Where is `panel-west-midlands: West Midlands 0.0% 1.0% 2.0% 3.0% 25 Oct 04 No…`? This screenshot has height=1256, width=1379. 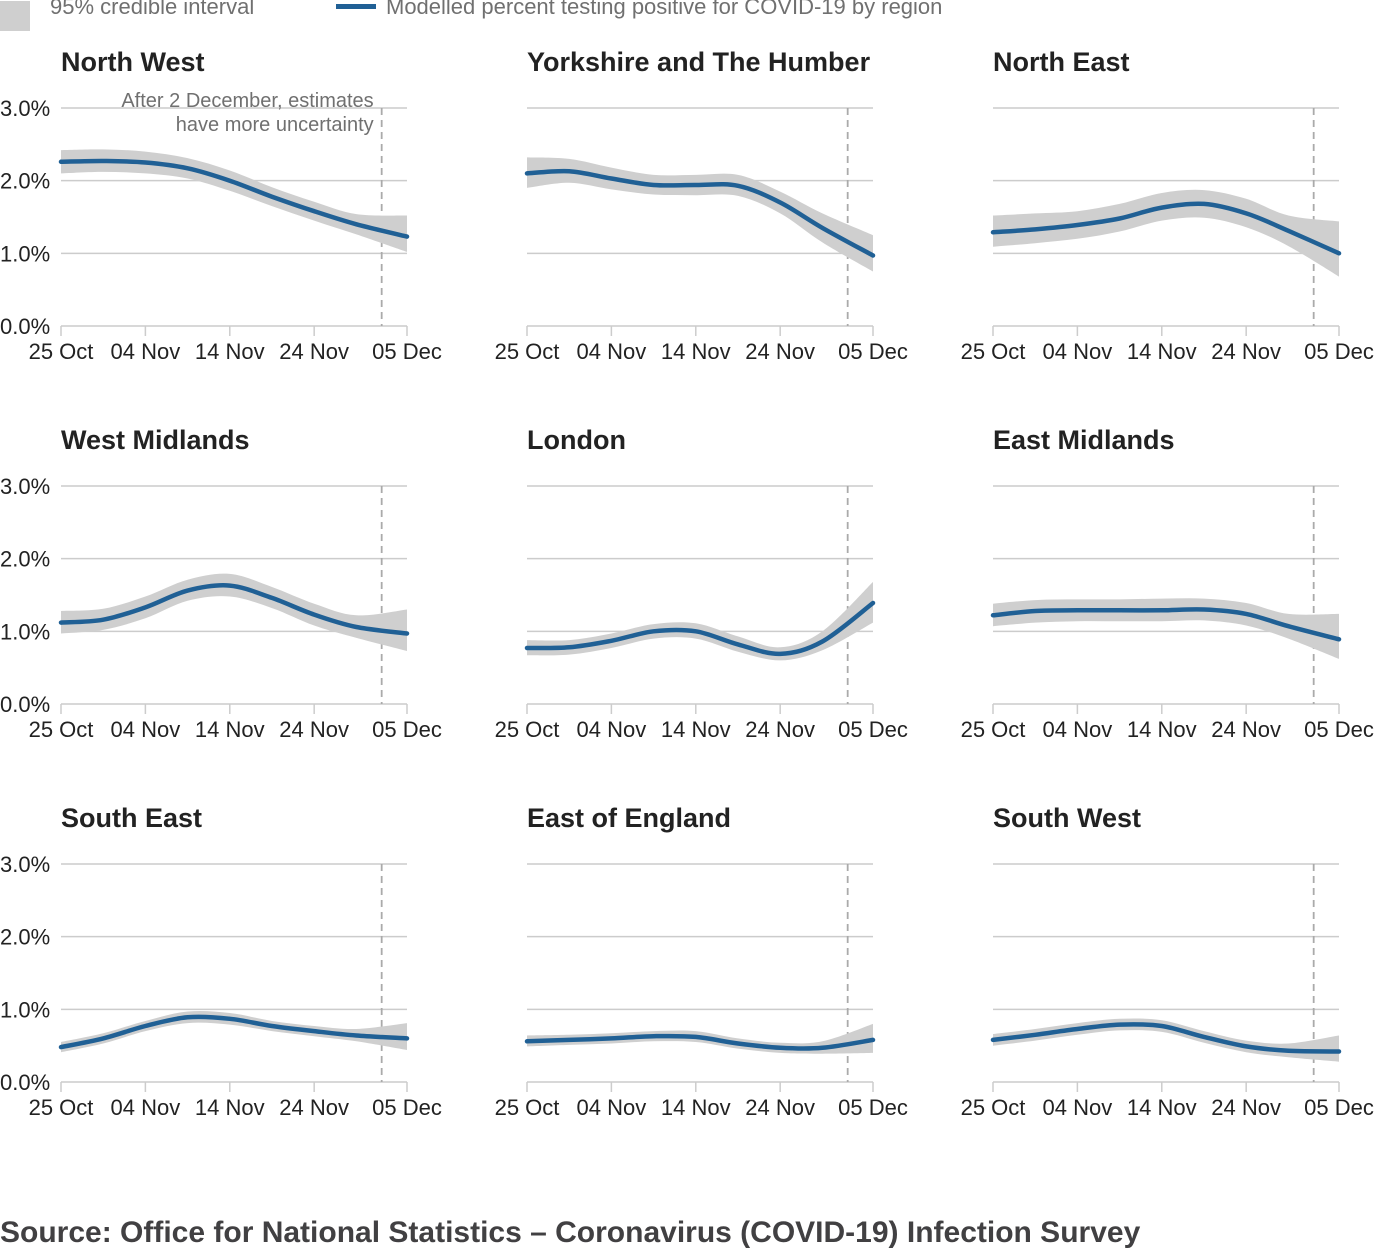 panel-west-midlands: West Midlands 0.0% 1.0% 2.0% 3.0% 25 Oct 04 No… is located at coordinates (221, 583).